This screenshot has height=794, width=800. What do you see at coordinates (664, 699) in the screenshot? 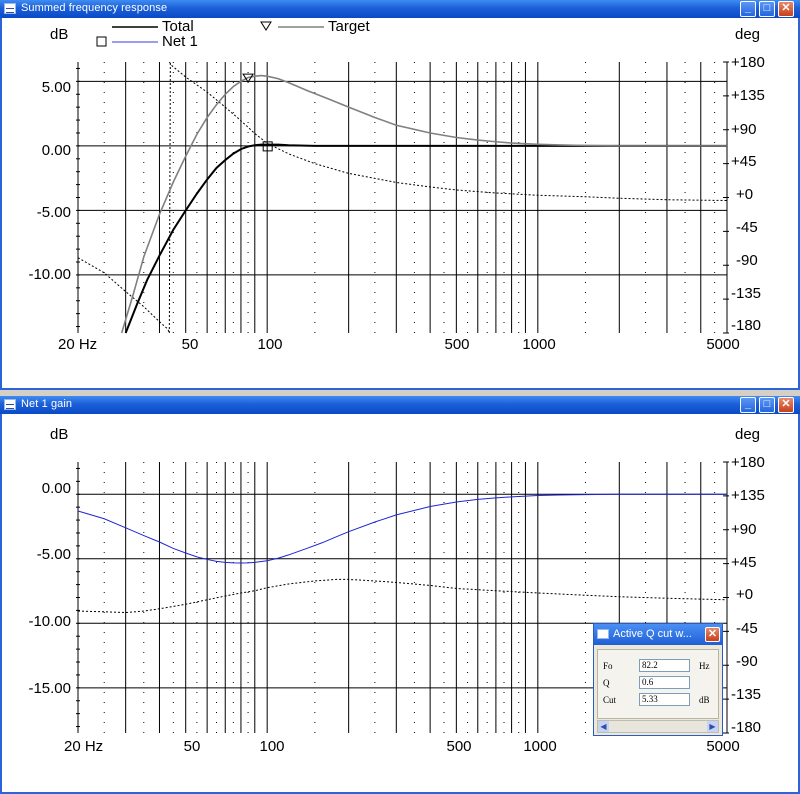
I see `cut-input: 5.33` at bounding box center [664, 699].